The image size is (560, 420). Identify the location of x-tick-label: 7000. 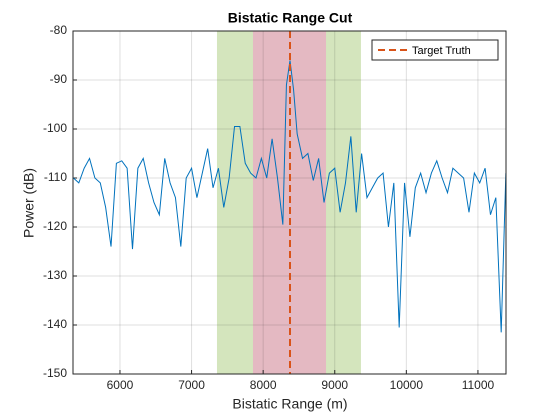
(191, 385).